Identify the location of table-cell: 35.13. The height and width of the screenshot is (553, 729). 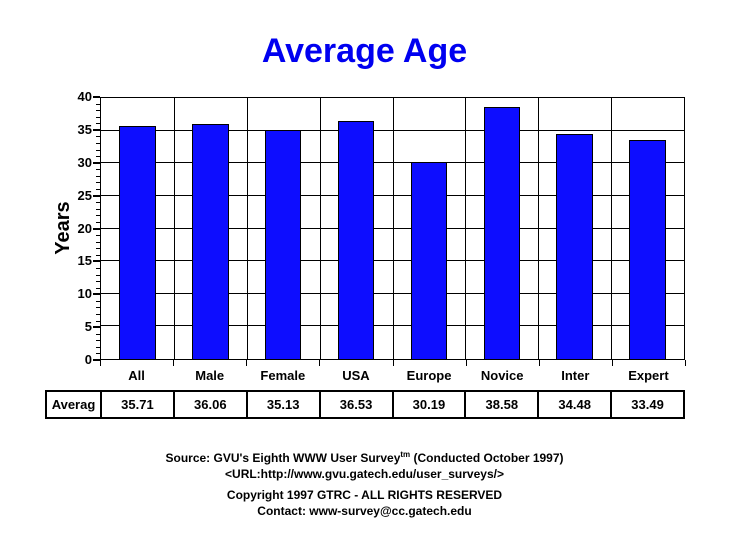
(284, 404).